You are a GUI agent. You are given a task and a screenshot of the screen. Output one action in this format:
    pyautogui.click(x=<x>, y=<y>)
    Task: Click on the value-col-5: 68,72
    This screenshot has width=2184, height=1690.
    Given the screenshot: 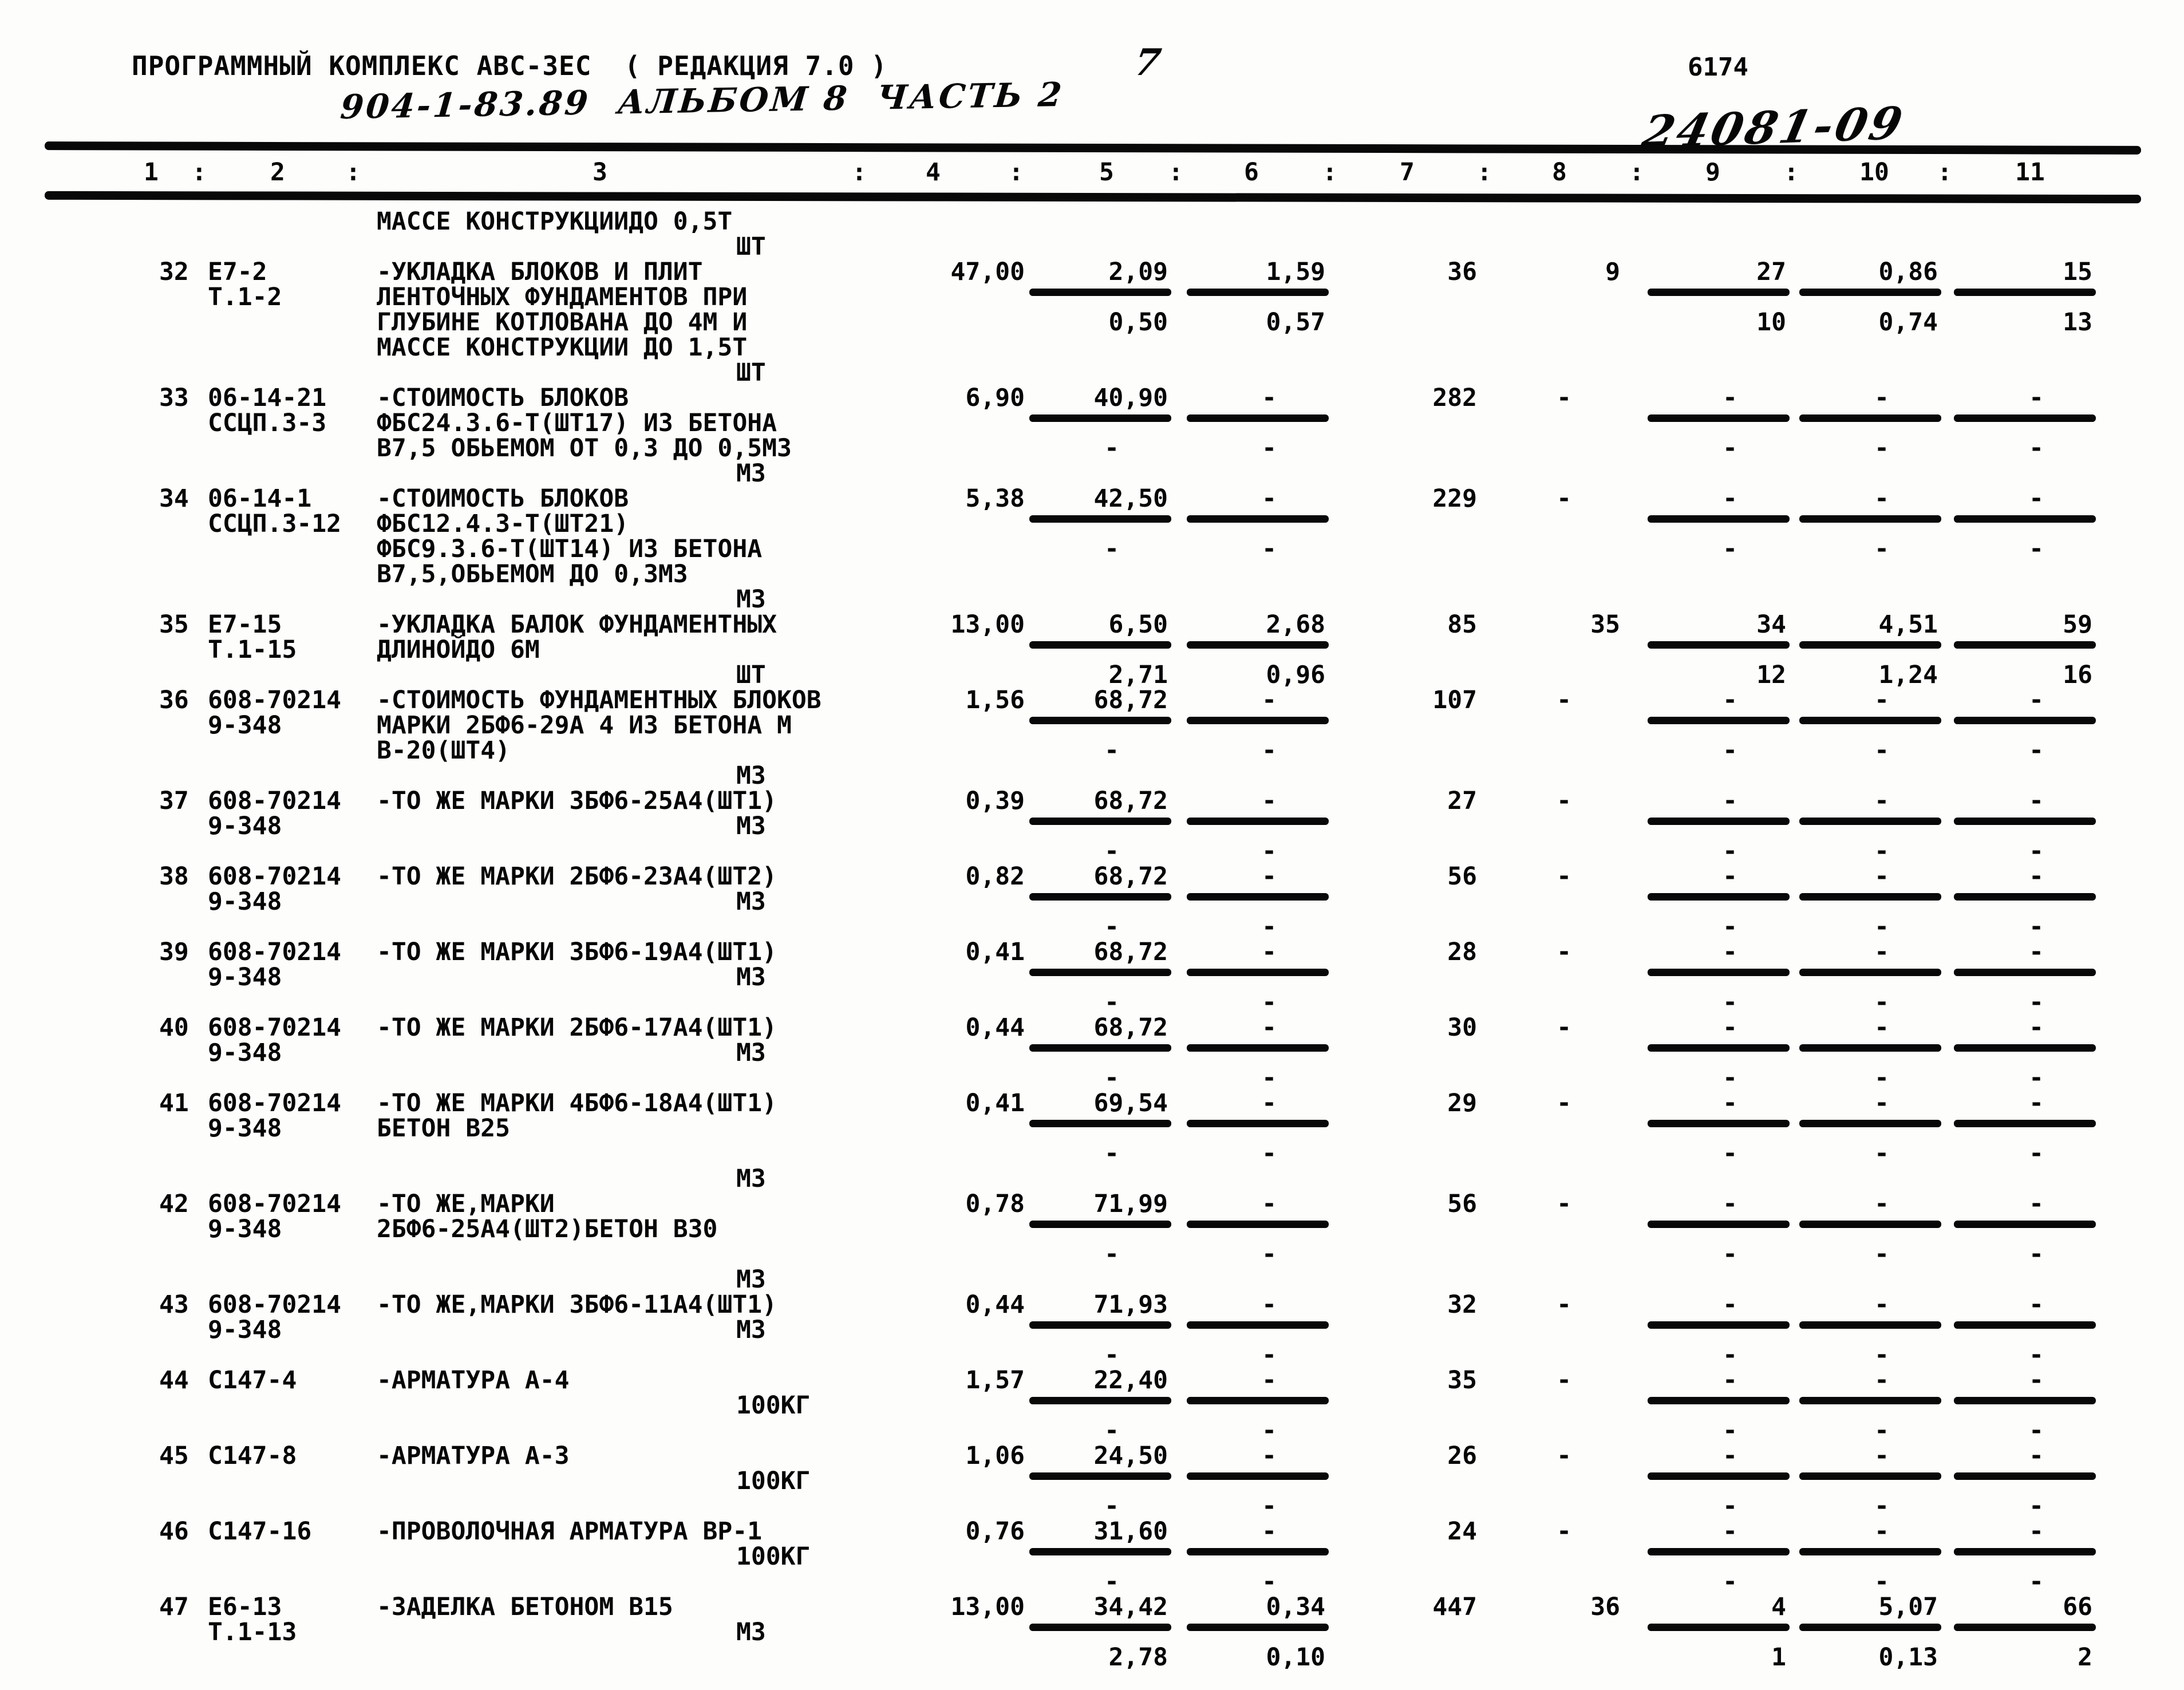 What is the action you would take?
    pyautogui.click(x=1130, y=1027)
    